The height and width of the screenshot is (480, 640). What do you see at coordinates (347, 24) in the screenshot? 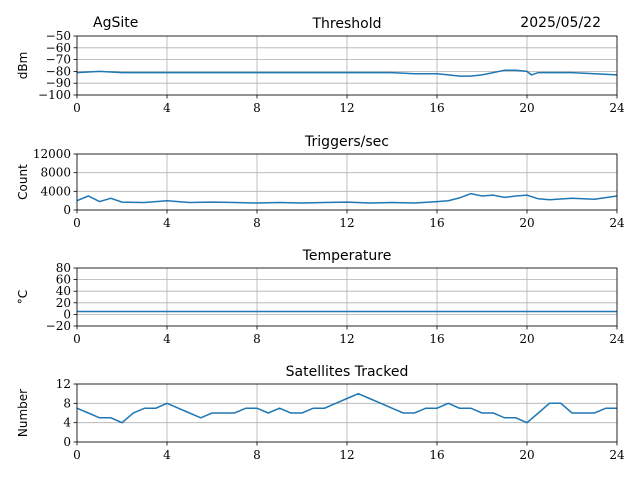
I see `panel-title: Threshold` at bounding box center [347, 24].